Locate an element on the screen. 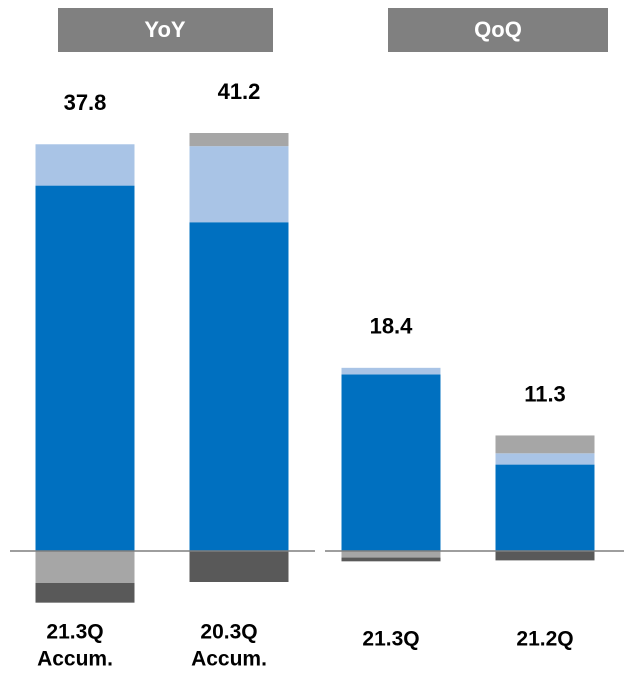  total-label: 41.2 is located at coordinates (239, 91).